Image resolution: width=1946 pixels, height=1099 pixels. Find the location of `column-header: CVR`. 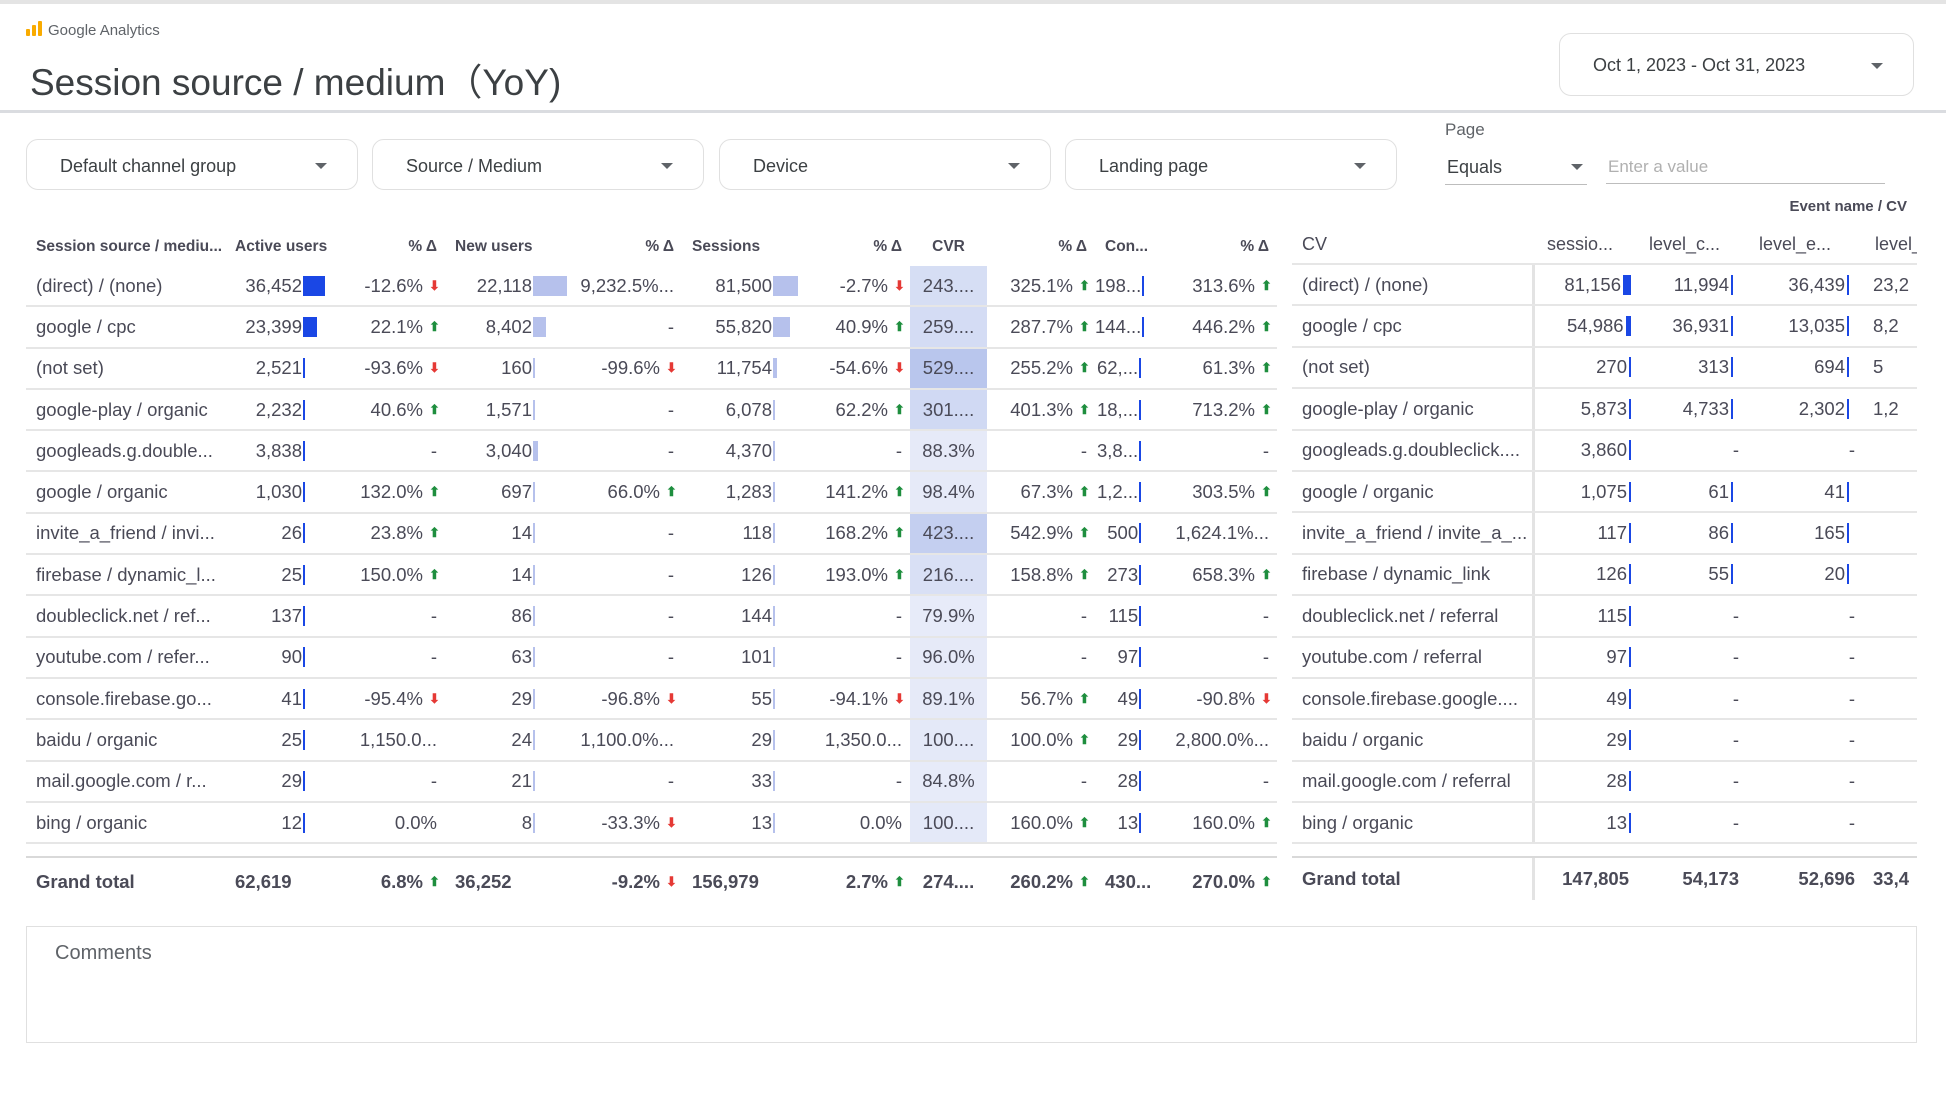

column-header: CVR is located at coordinates (948, 247).